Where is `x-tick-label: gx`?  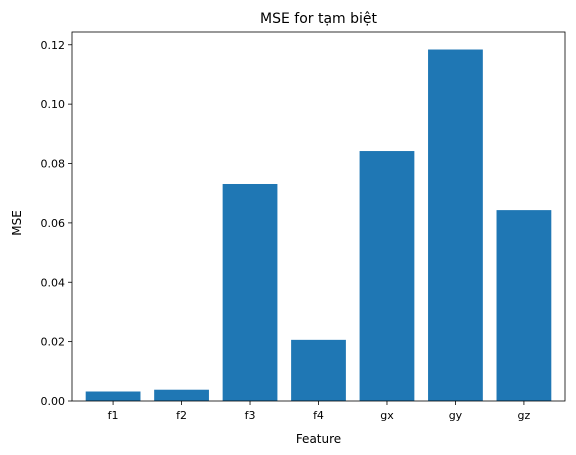
x-tick-label: gx is located at coordinates (387, 415).